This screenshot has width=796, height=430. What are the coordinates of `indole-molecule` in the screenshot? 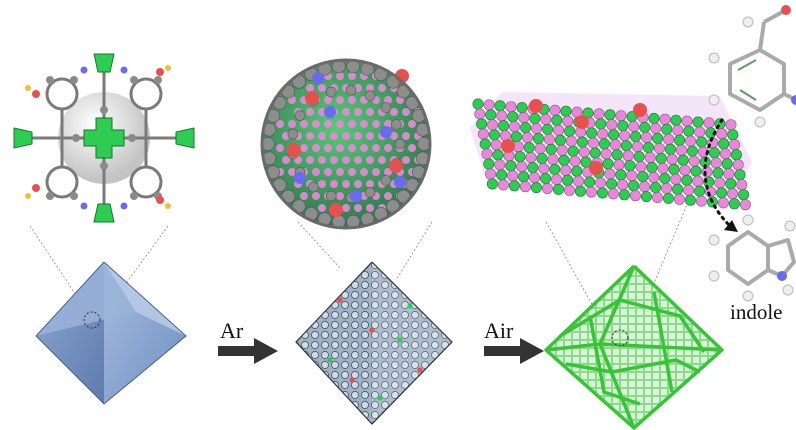 It's located at (752, 258).